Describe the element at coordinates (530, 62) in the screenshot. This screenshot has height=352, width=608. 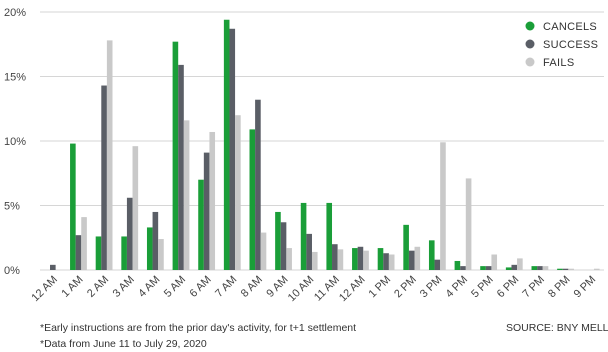
I see `legend-marker-fails` at that location.